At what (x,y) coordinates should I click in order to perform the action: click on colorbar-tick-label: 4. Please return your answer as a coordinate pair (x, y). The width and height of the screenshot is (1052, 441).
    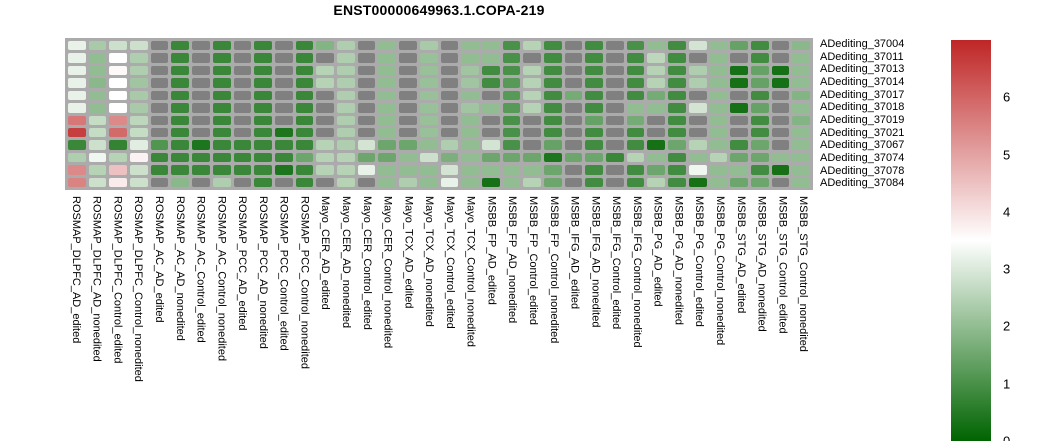
    Looking at the image, I should click on (1007, 212).